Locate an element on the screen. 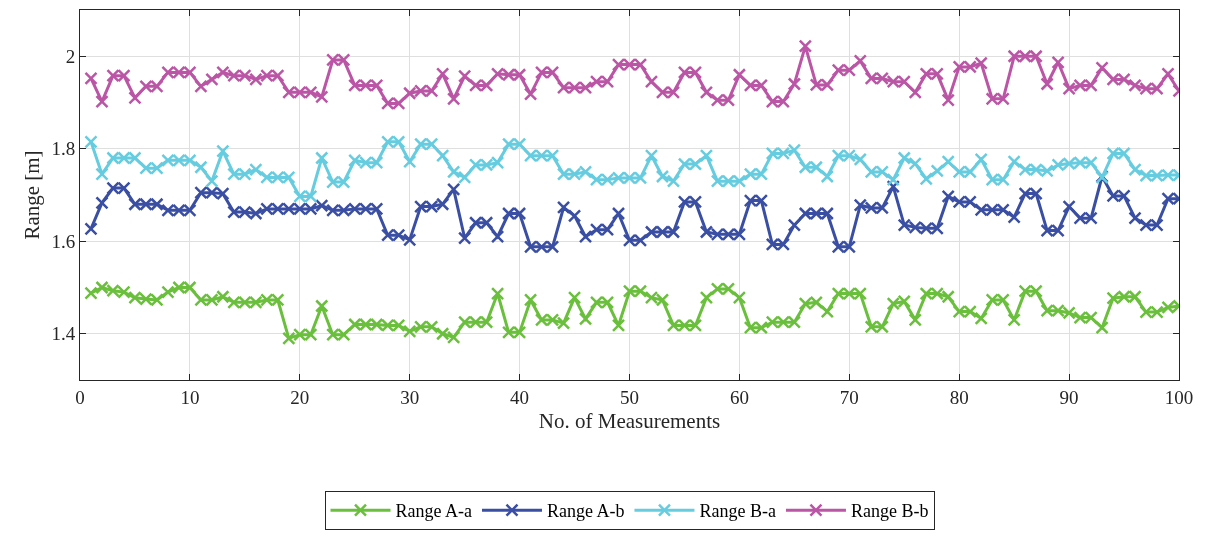 The width and height of the screenshot is (1207, 540). y-tick-label: 1.4 is located at coordinates (63, 334).